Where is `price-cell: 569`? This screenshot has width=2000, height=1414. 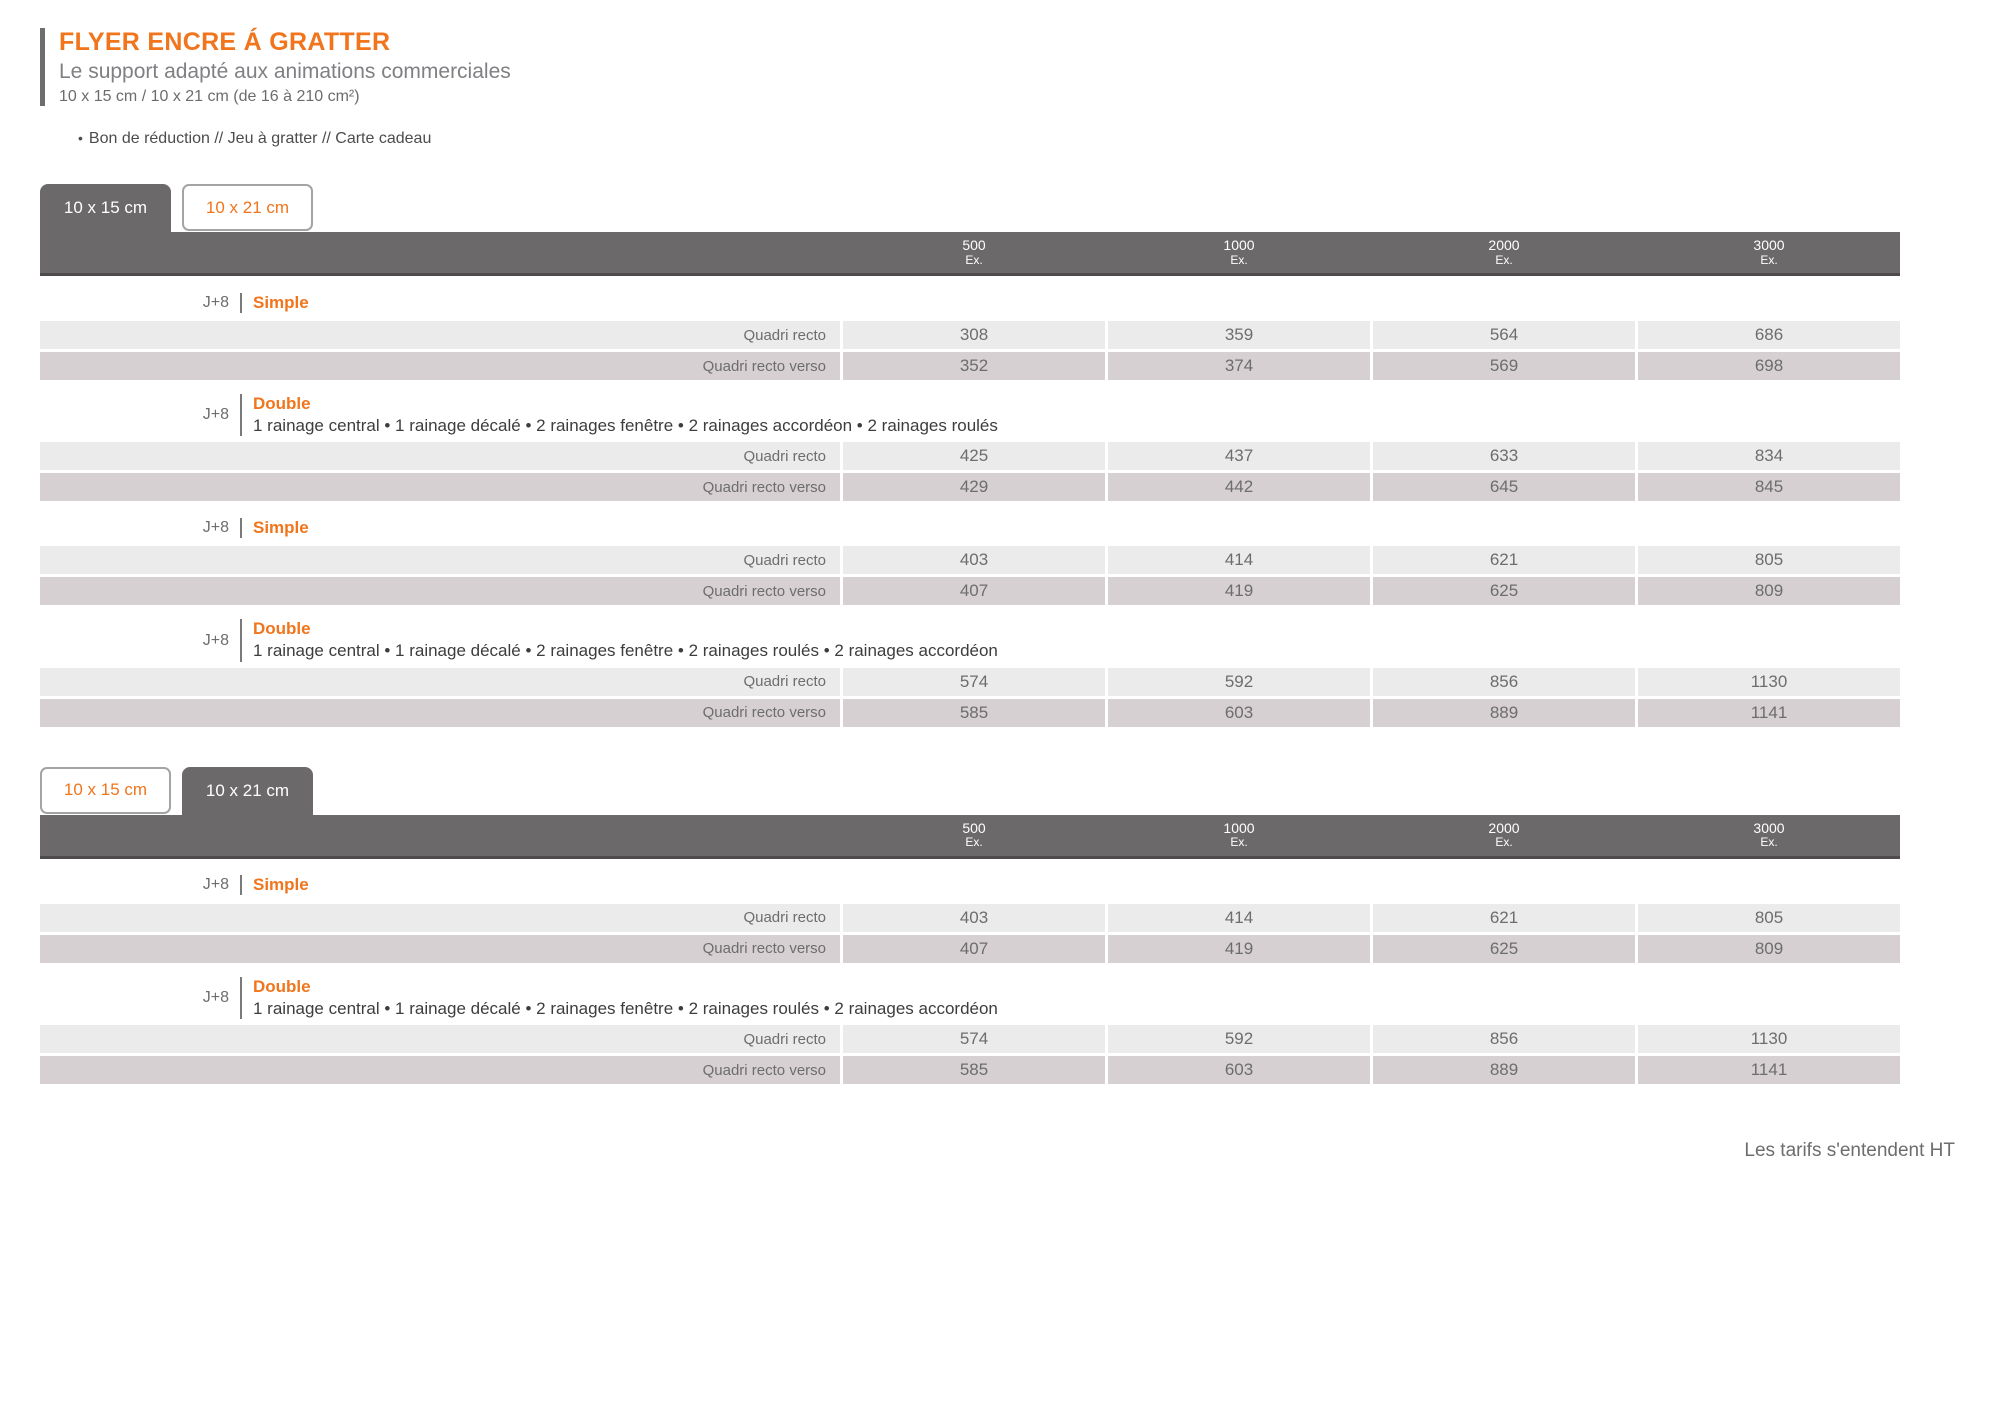 price-cell: 569 is located at coordinates (1504, 366).